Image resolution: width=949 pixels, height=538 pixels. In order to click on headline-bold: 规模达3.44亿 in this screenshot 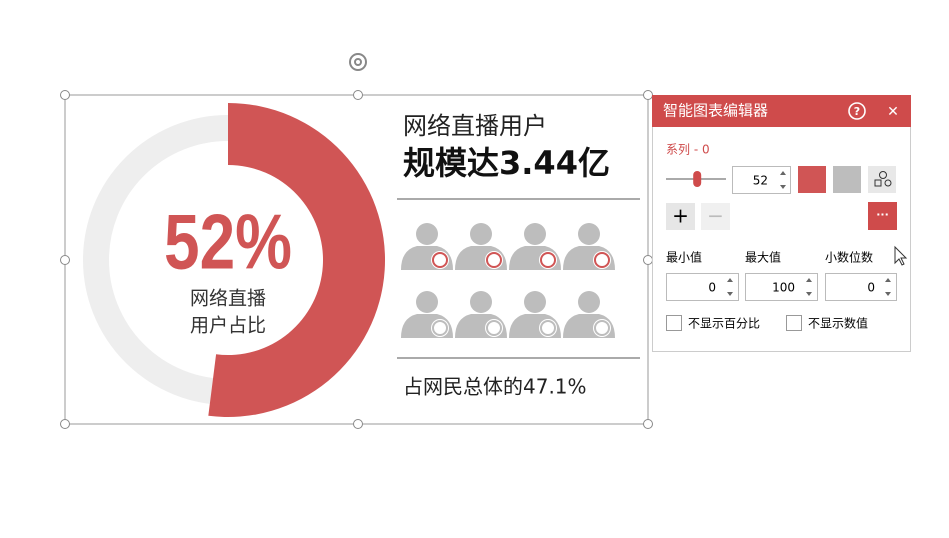, I will do `click(506, 163)`.